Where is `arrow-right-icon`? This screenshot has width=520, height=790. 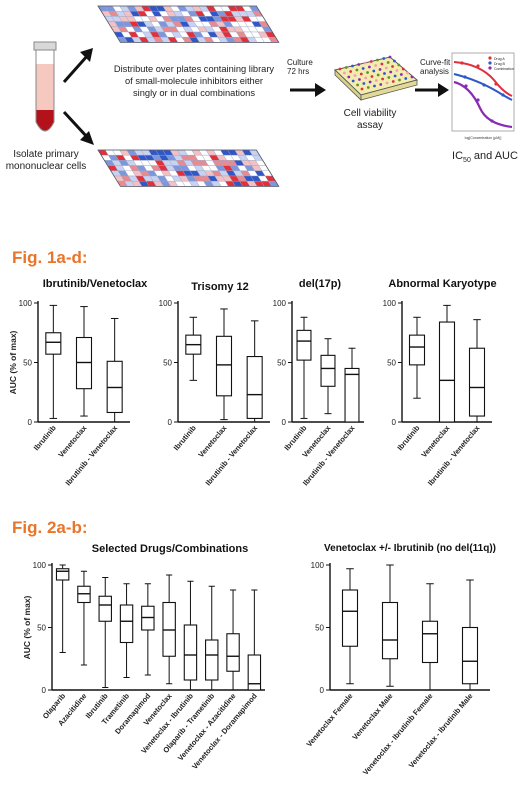
arrow-right-icon is located at coordinates (432, 90).